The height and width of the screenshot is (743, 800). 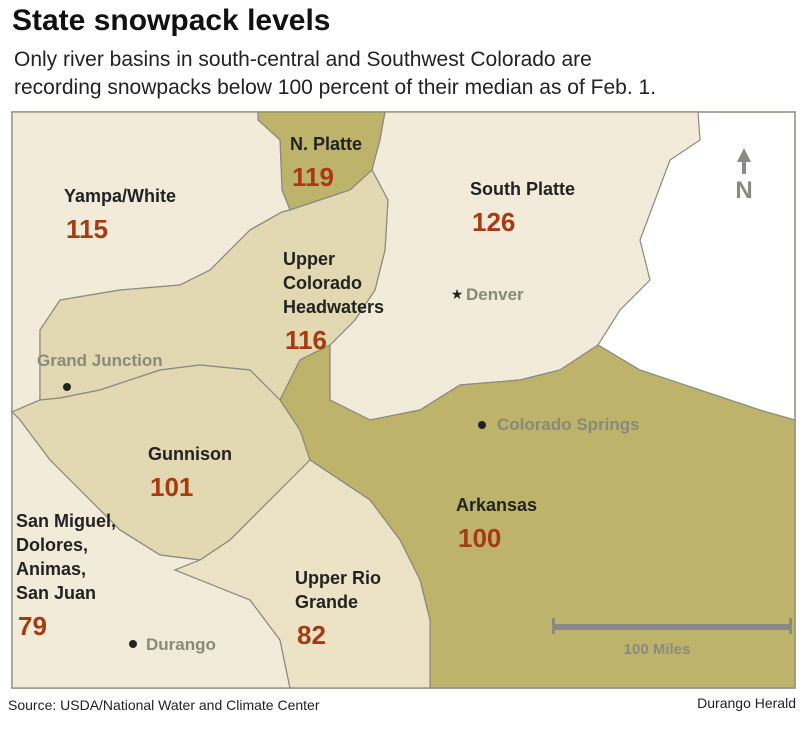 What do you see at coordinates (322, 283) in the screenshot?
I see `basin-name: Colorado` at bounding box center [322, 283].